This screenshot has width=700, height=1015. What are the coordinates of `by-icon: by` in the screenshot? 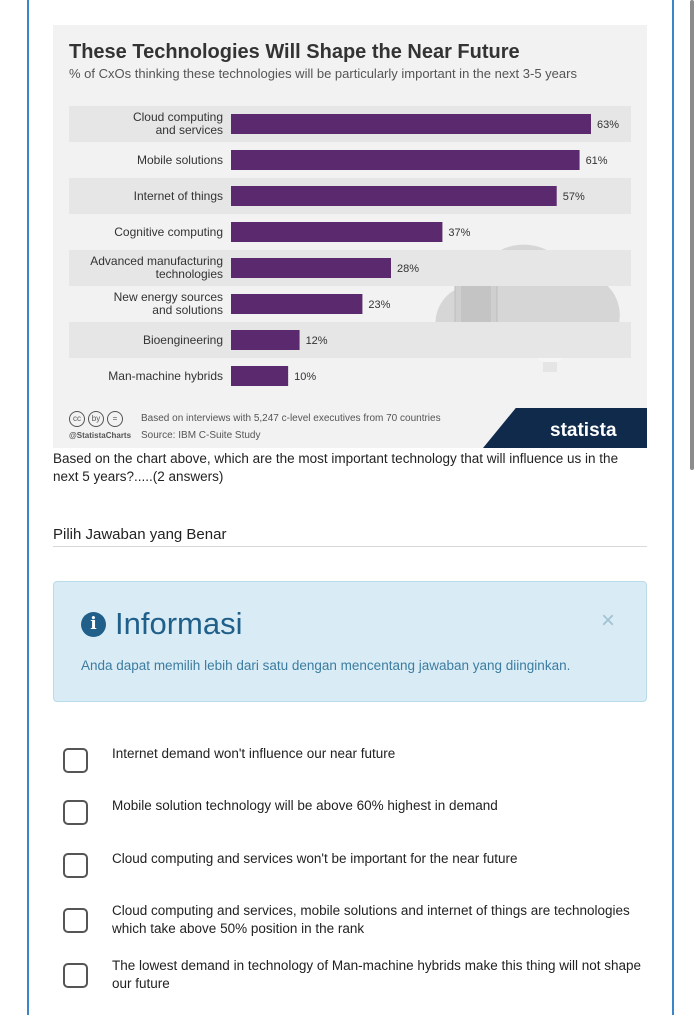 It's located at (96, 419).